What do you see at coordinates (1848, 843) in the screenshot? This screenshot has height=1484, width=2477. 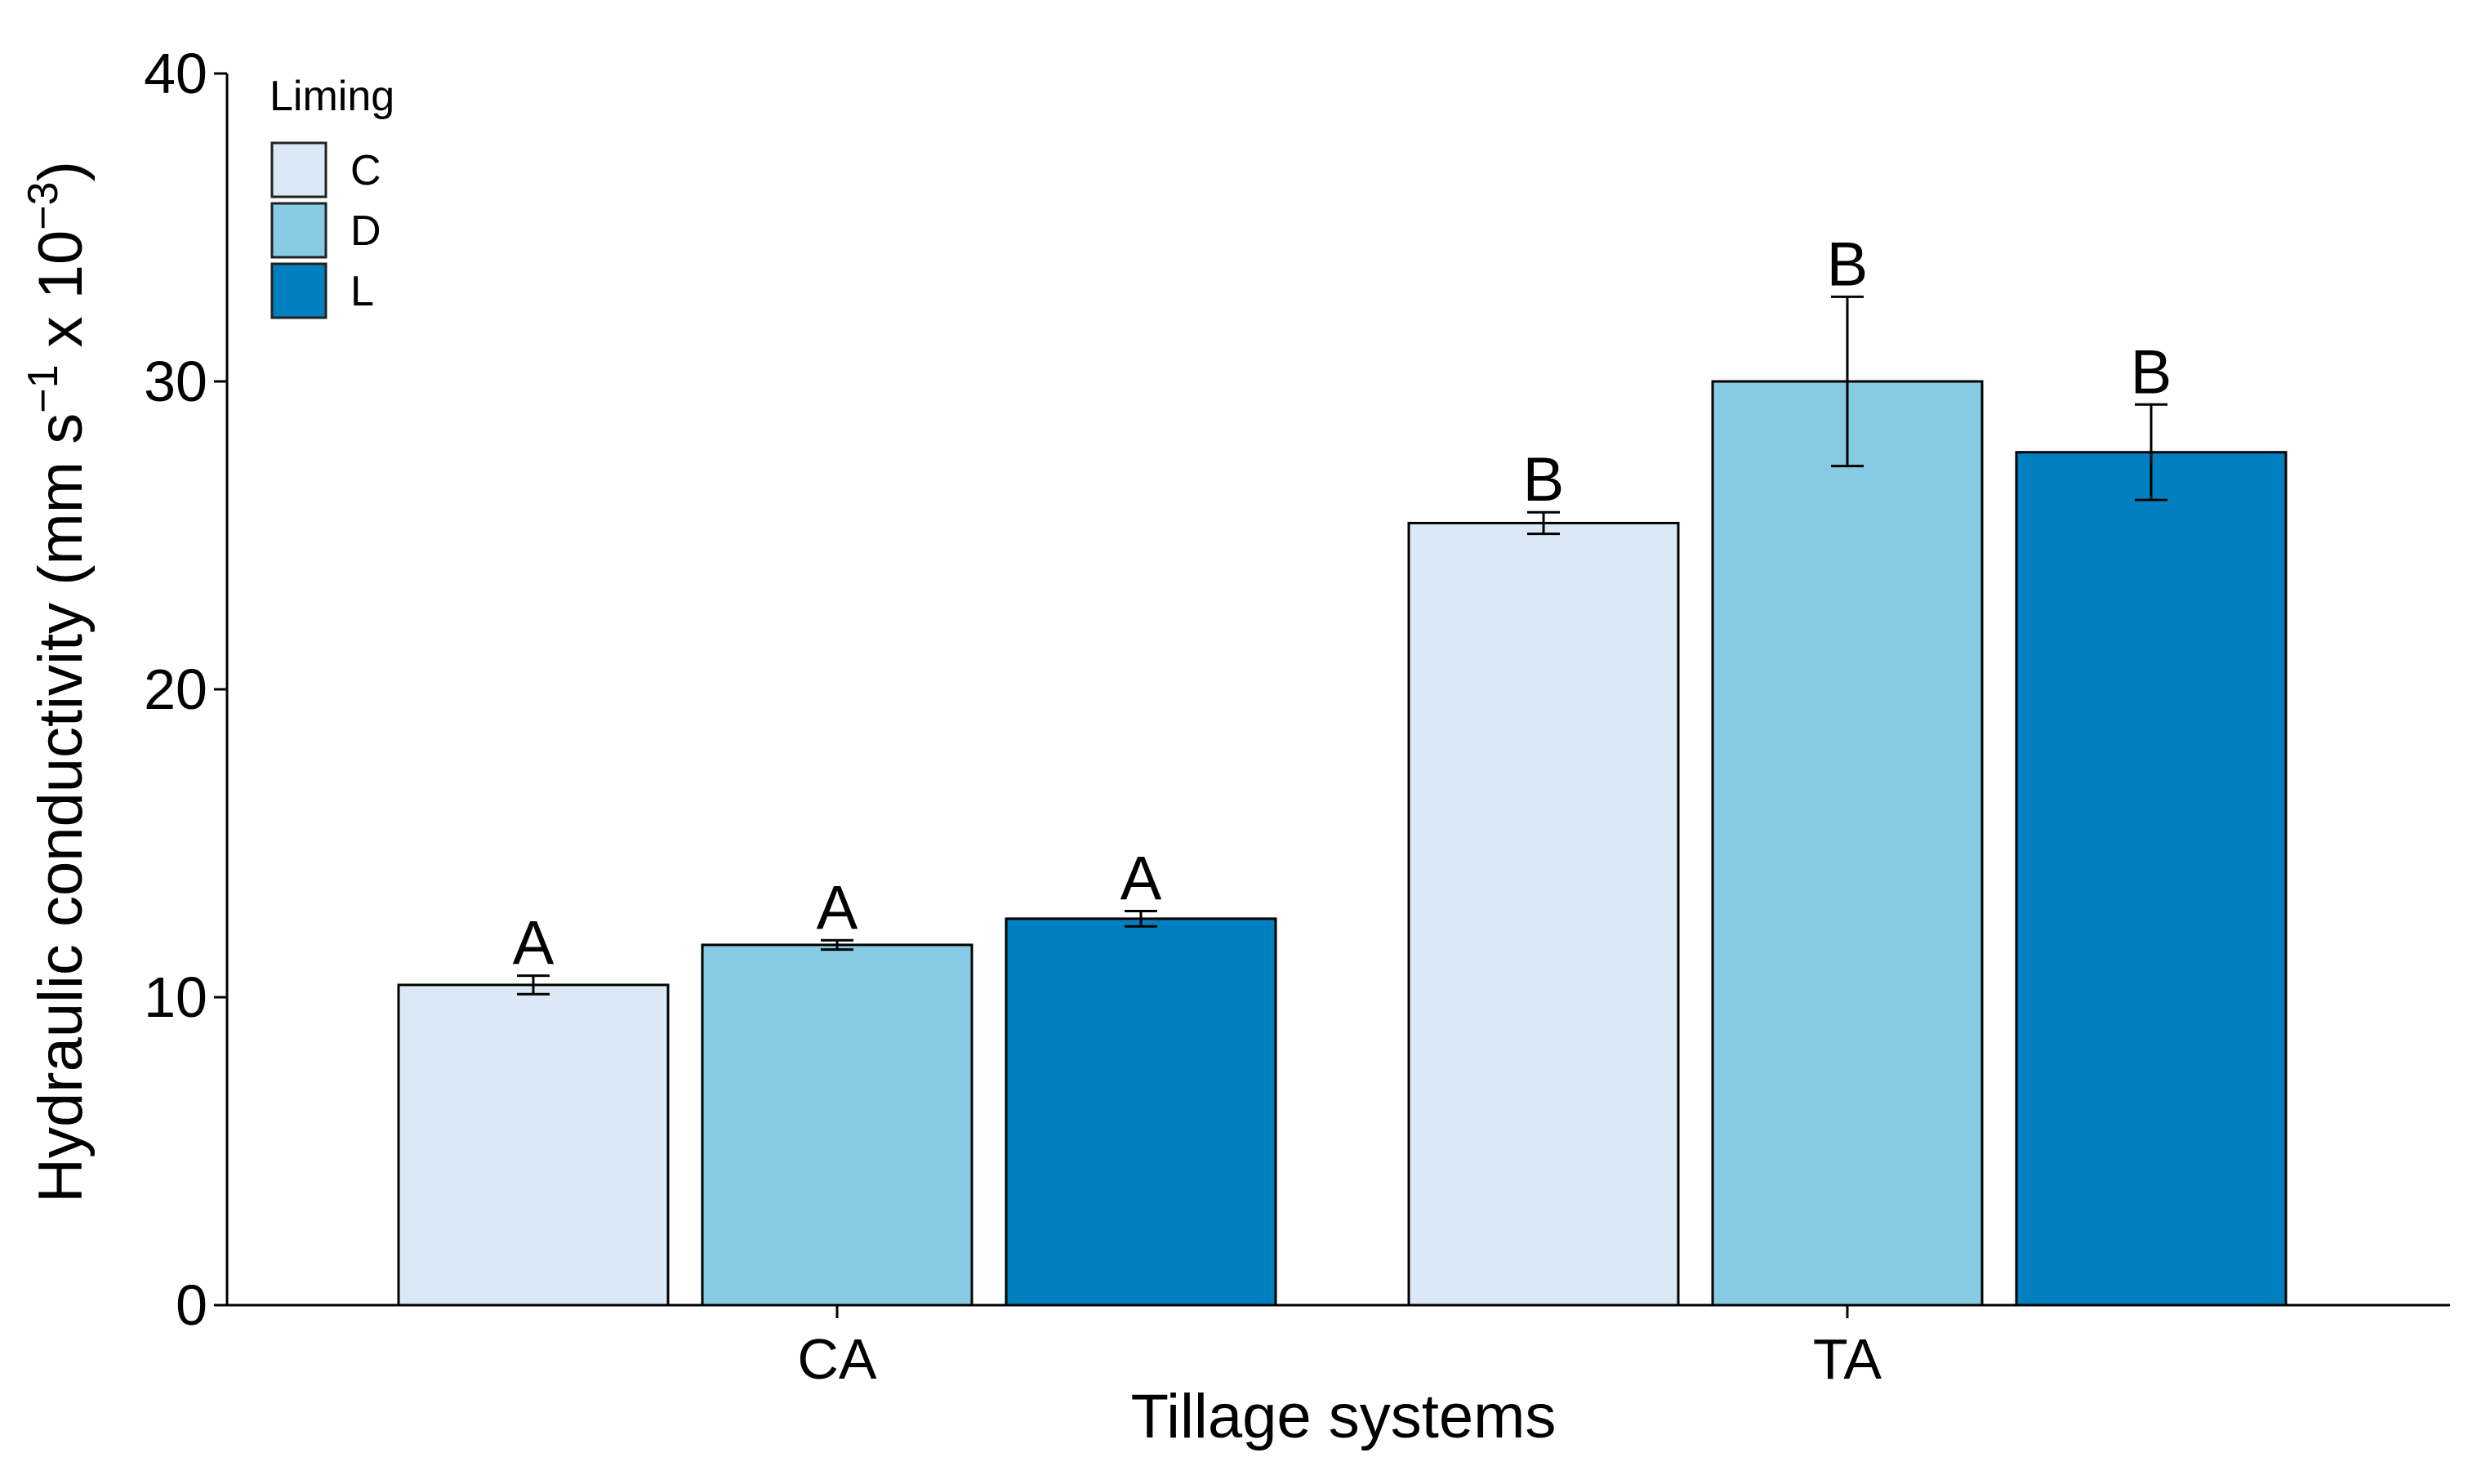 I see `bar-ta-d` at bounding box center [1848, 843].